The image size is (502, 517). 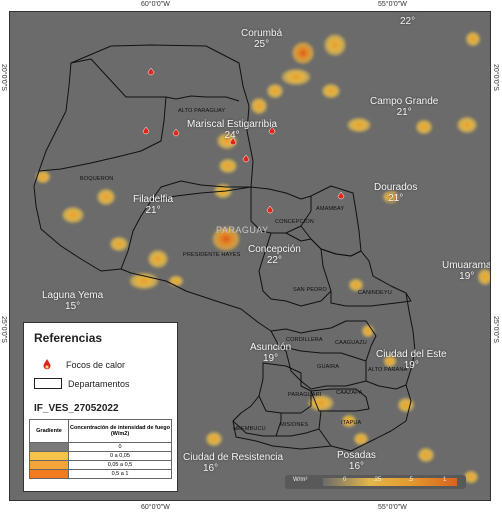 I want to click on intensity-scale: W/m² 0 .25 .5 1, so click(x=375, y=482).